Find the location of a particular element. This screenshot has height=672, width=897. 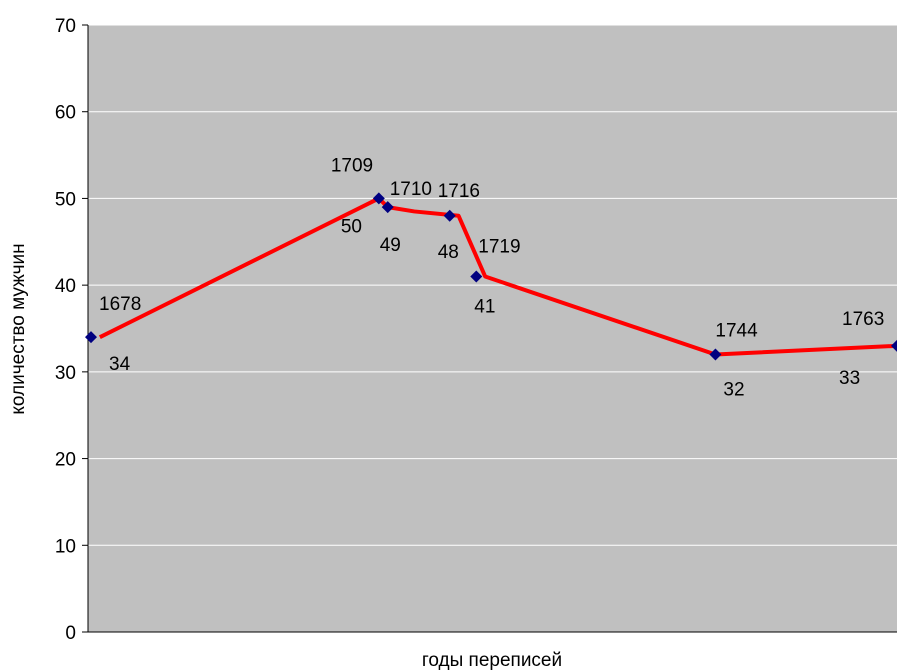

y-tick-label: 40 is located at coordinates (65, 286).